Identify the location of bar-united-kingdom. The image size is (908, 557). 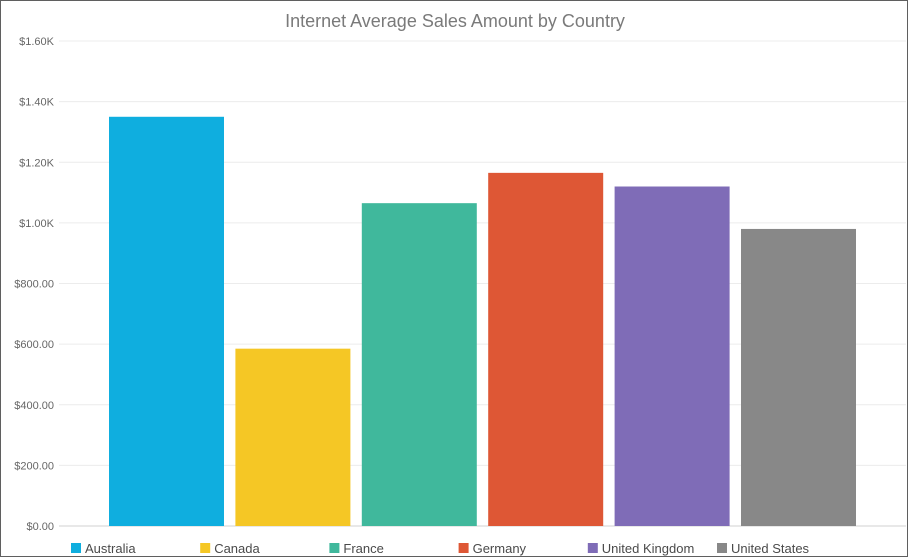
(672, 356).